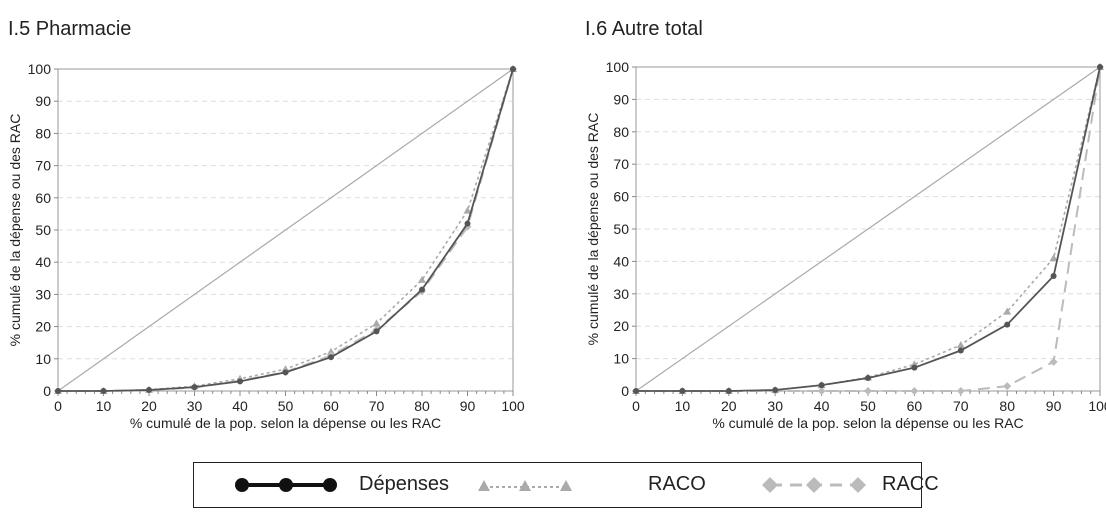  I want to click on chart-title-autre-total: I.6 Autre total, so click(644, 29).